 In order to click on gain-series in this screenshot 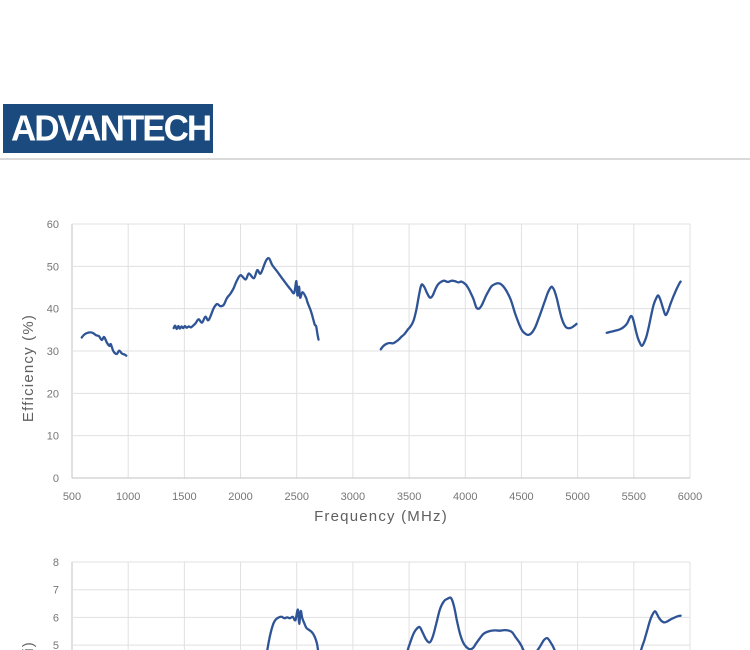, I will do `click(474, 623)`.